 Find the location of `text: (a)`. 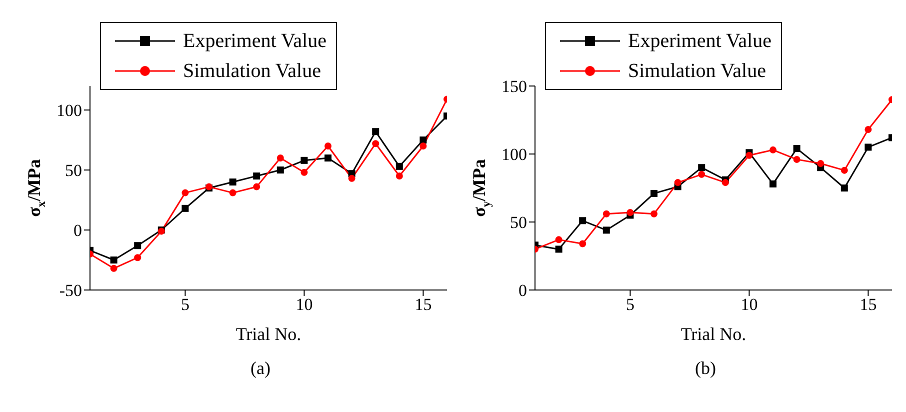

text: (a) is located at coordinates (261, 368).